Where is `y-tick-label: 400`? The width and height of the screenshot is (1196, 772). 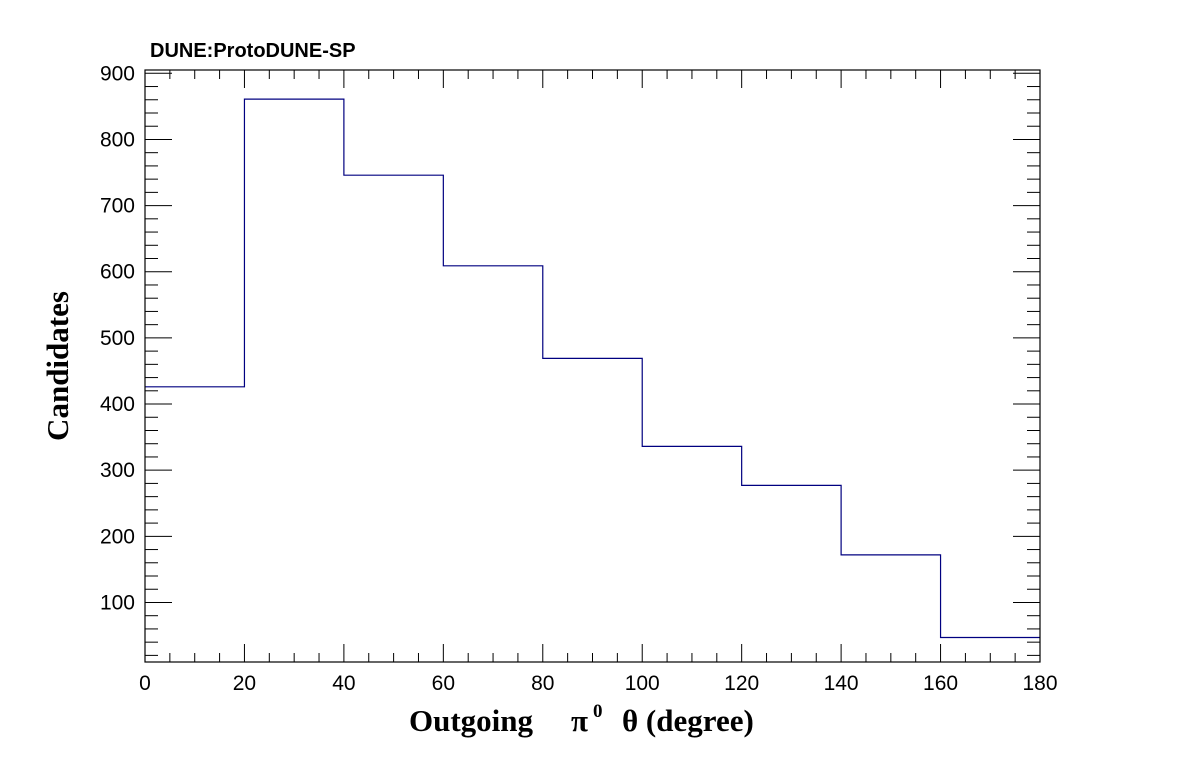 y-tick-label: 400 is located at coordinates (117, 404).